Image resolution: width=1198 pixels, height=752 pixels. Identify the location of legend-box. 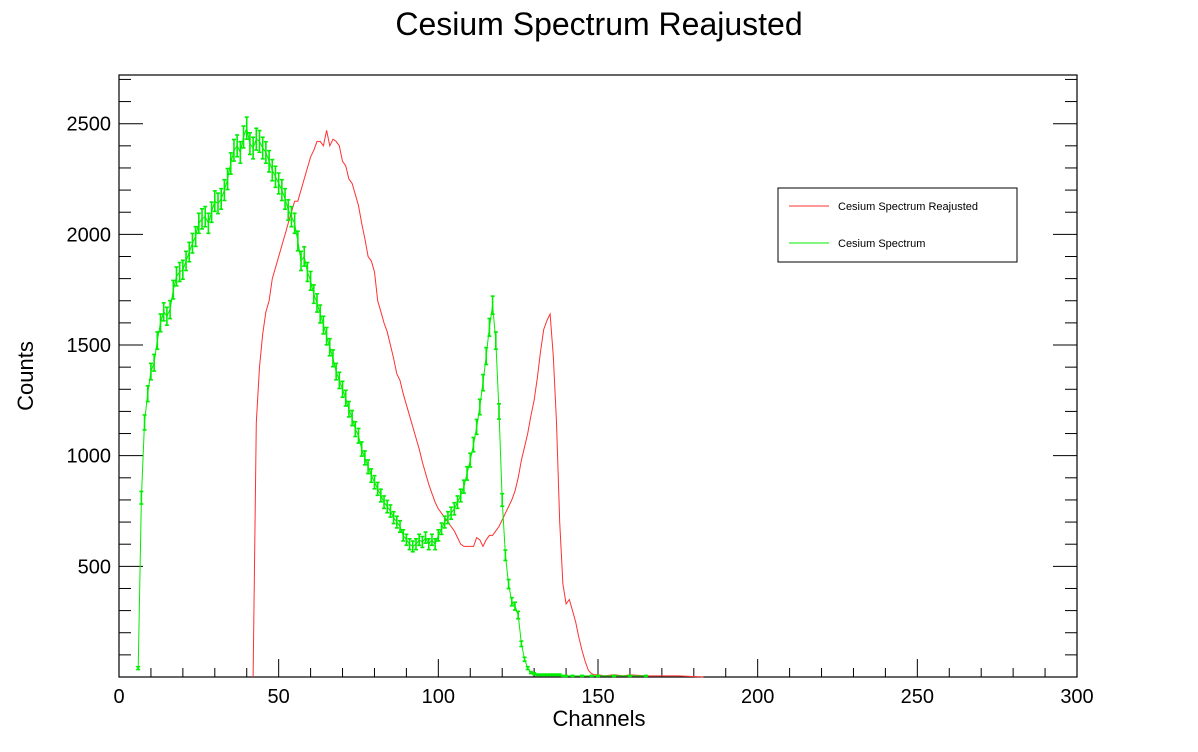
(897, 225).